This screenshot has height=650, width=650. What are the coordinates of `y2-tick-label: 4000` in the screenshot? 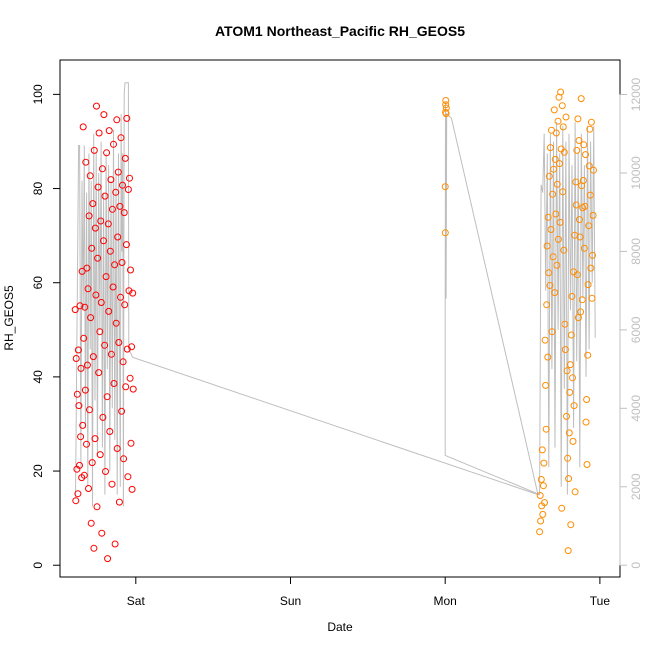 It's located at (636, 408).